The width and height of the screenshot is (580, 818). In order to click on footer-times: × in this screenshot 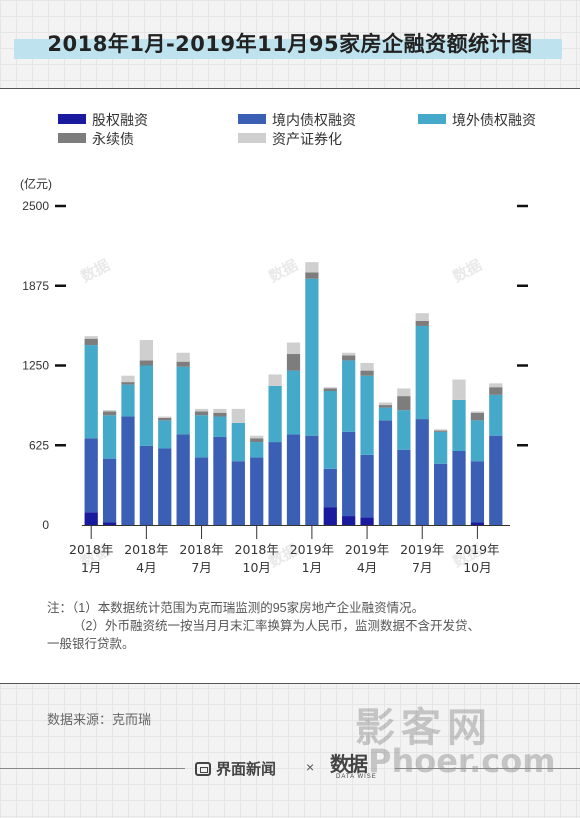, I will do `click(310, 767)`.